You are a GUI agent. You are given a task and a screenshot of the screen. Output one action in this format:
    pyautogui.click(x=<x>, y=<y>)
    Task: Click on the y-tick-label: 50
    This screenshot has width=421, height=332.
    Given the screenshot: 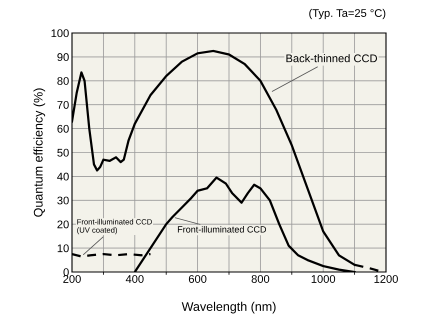 What is the action you would take?
    pyautogui.click(x=63, y=152)
    